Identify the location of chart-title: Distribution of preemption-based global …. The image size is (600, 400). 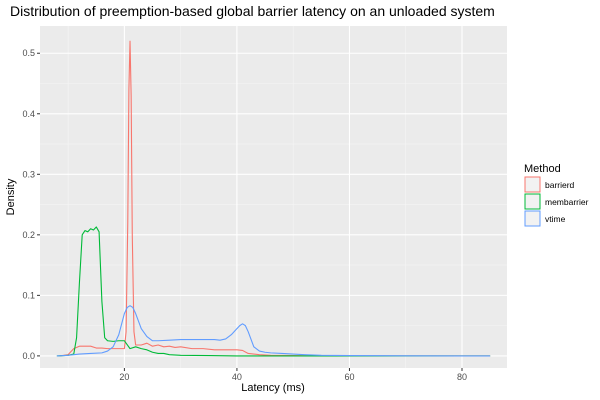
(252, 11).